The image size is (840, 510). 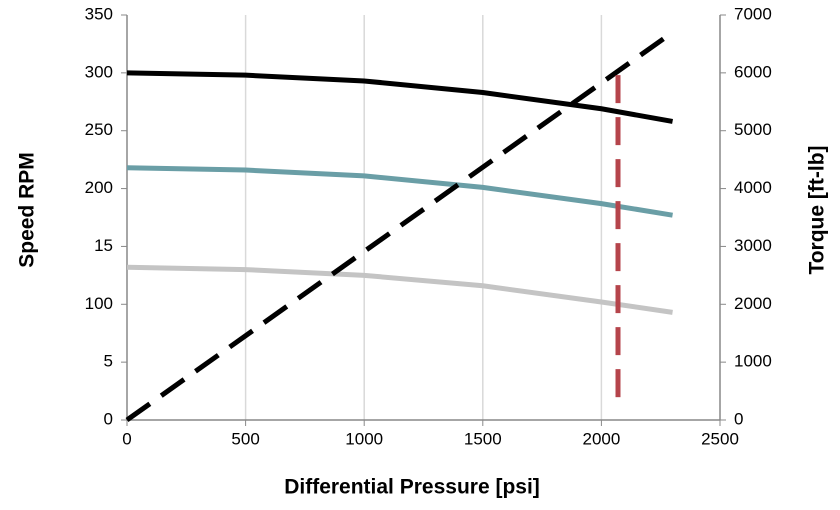 I want to click on y-tick-label: 200, so click(x=99, y=187).